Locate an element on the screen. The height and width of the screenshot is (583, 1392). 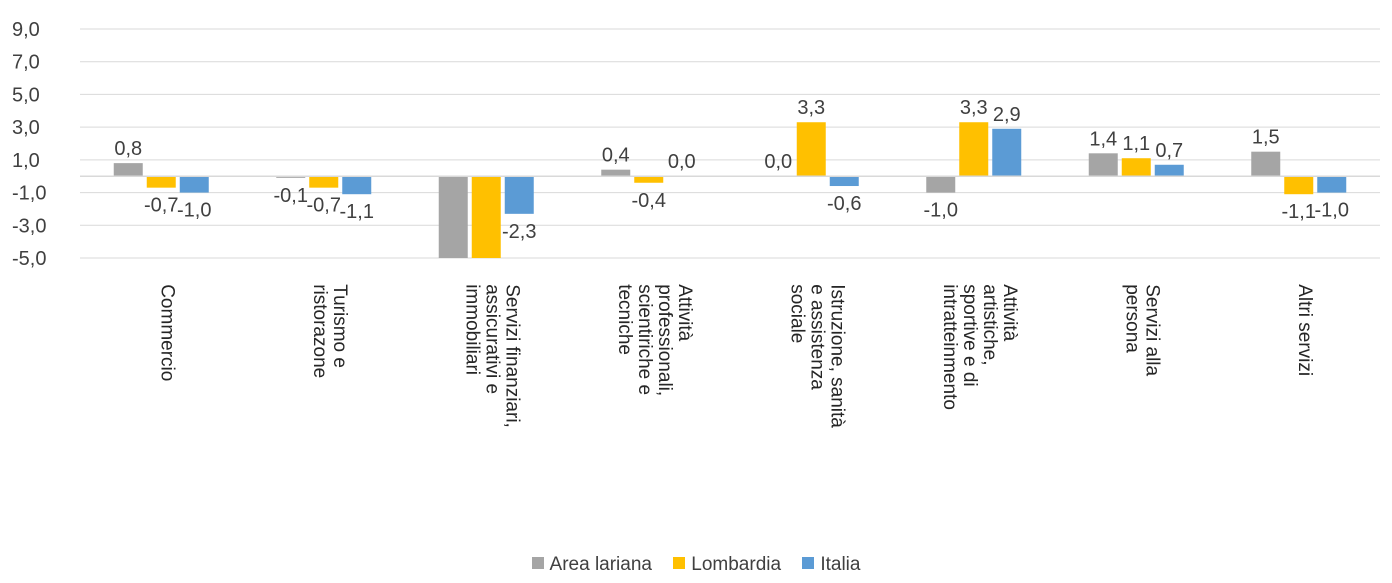
legend-label-area-lariana: Area lariana is located at coordinates (600, 564).